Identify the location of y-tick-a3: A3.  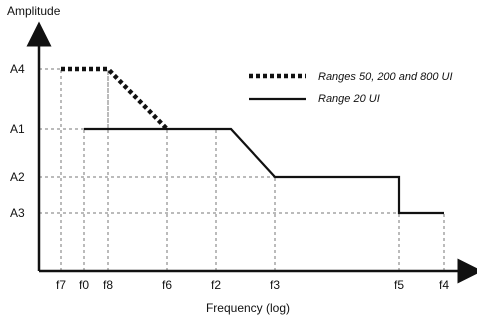
(17, 213).